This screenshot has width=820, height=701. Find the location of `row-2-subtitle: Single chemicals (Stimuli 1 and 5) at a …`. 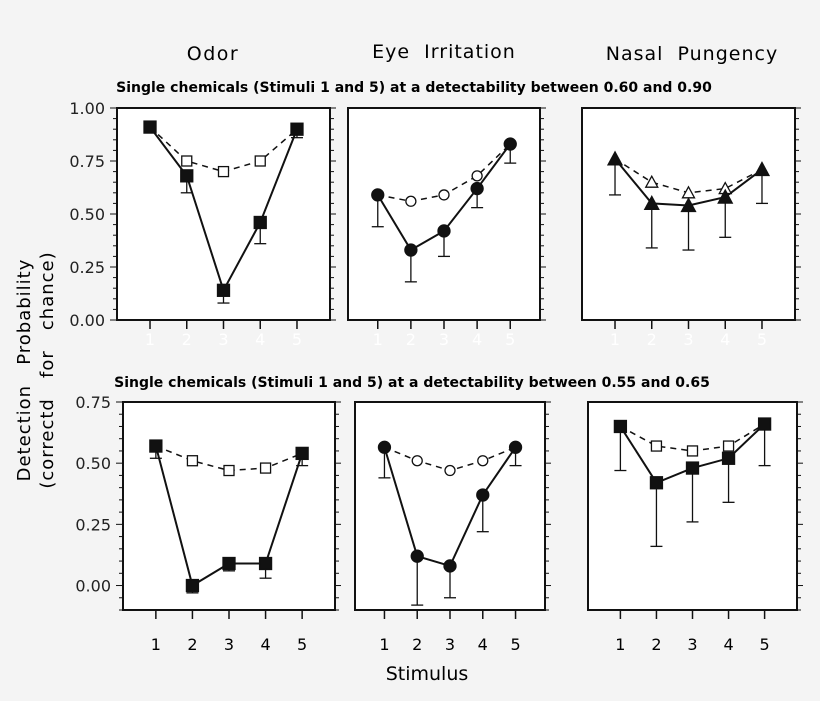

row-2-subtitle: Single chemicals (Stimuli 1 and 5) at a … is located at coordinates (412, 383).